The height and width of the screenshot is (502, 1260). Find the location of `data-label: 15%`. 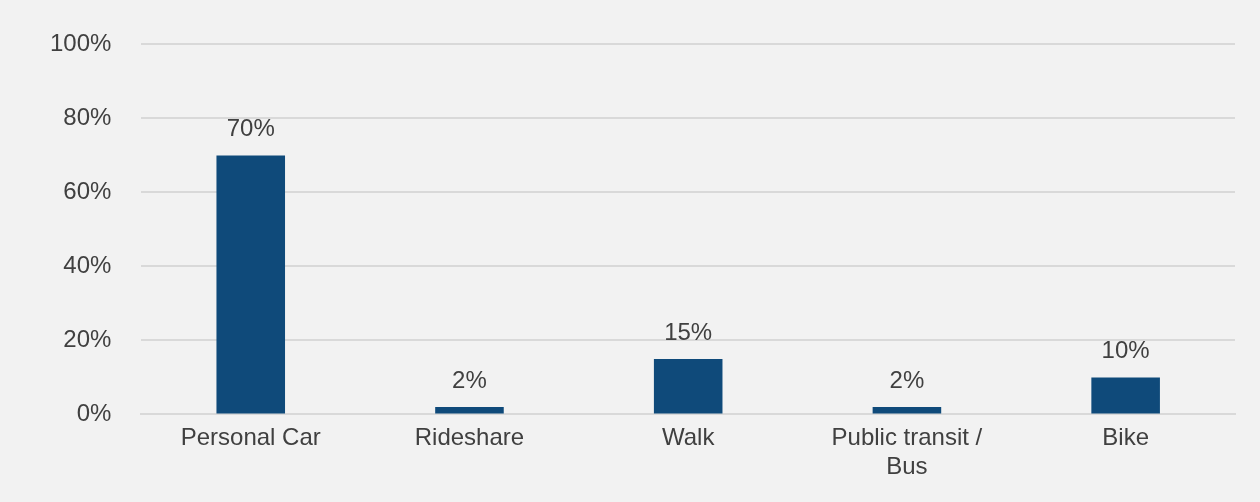

data-label: 15% is located at coordinates (688, 331).